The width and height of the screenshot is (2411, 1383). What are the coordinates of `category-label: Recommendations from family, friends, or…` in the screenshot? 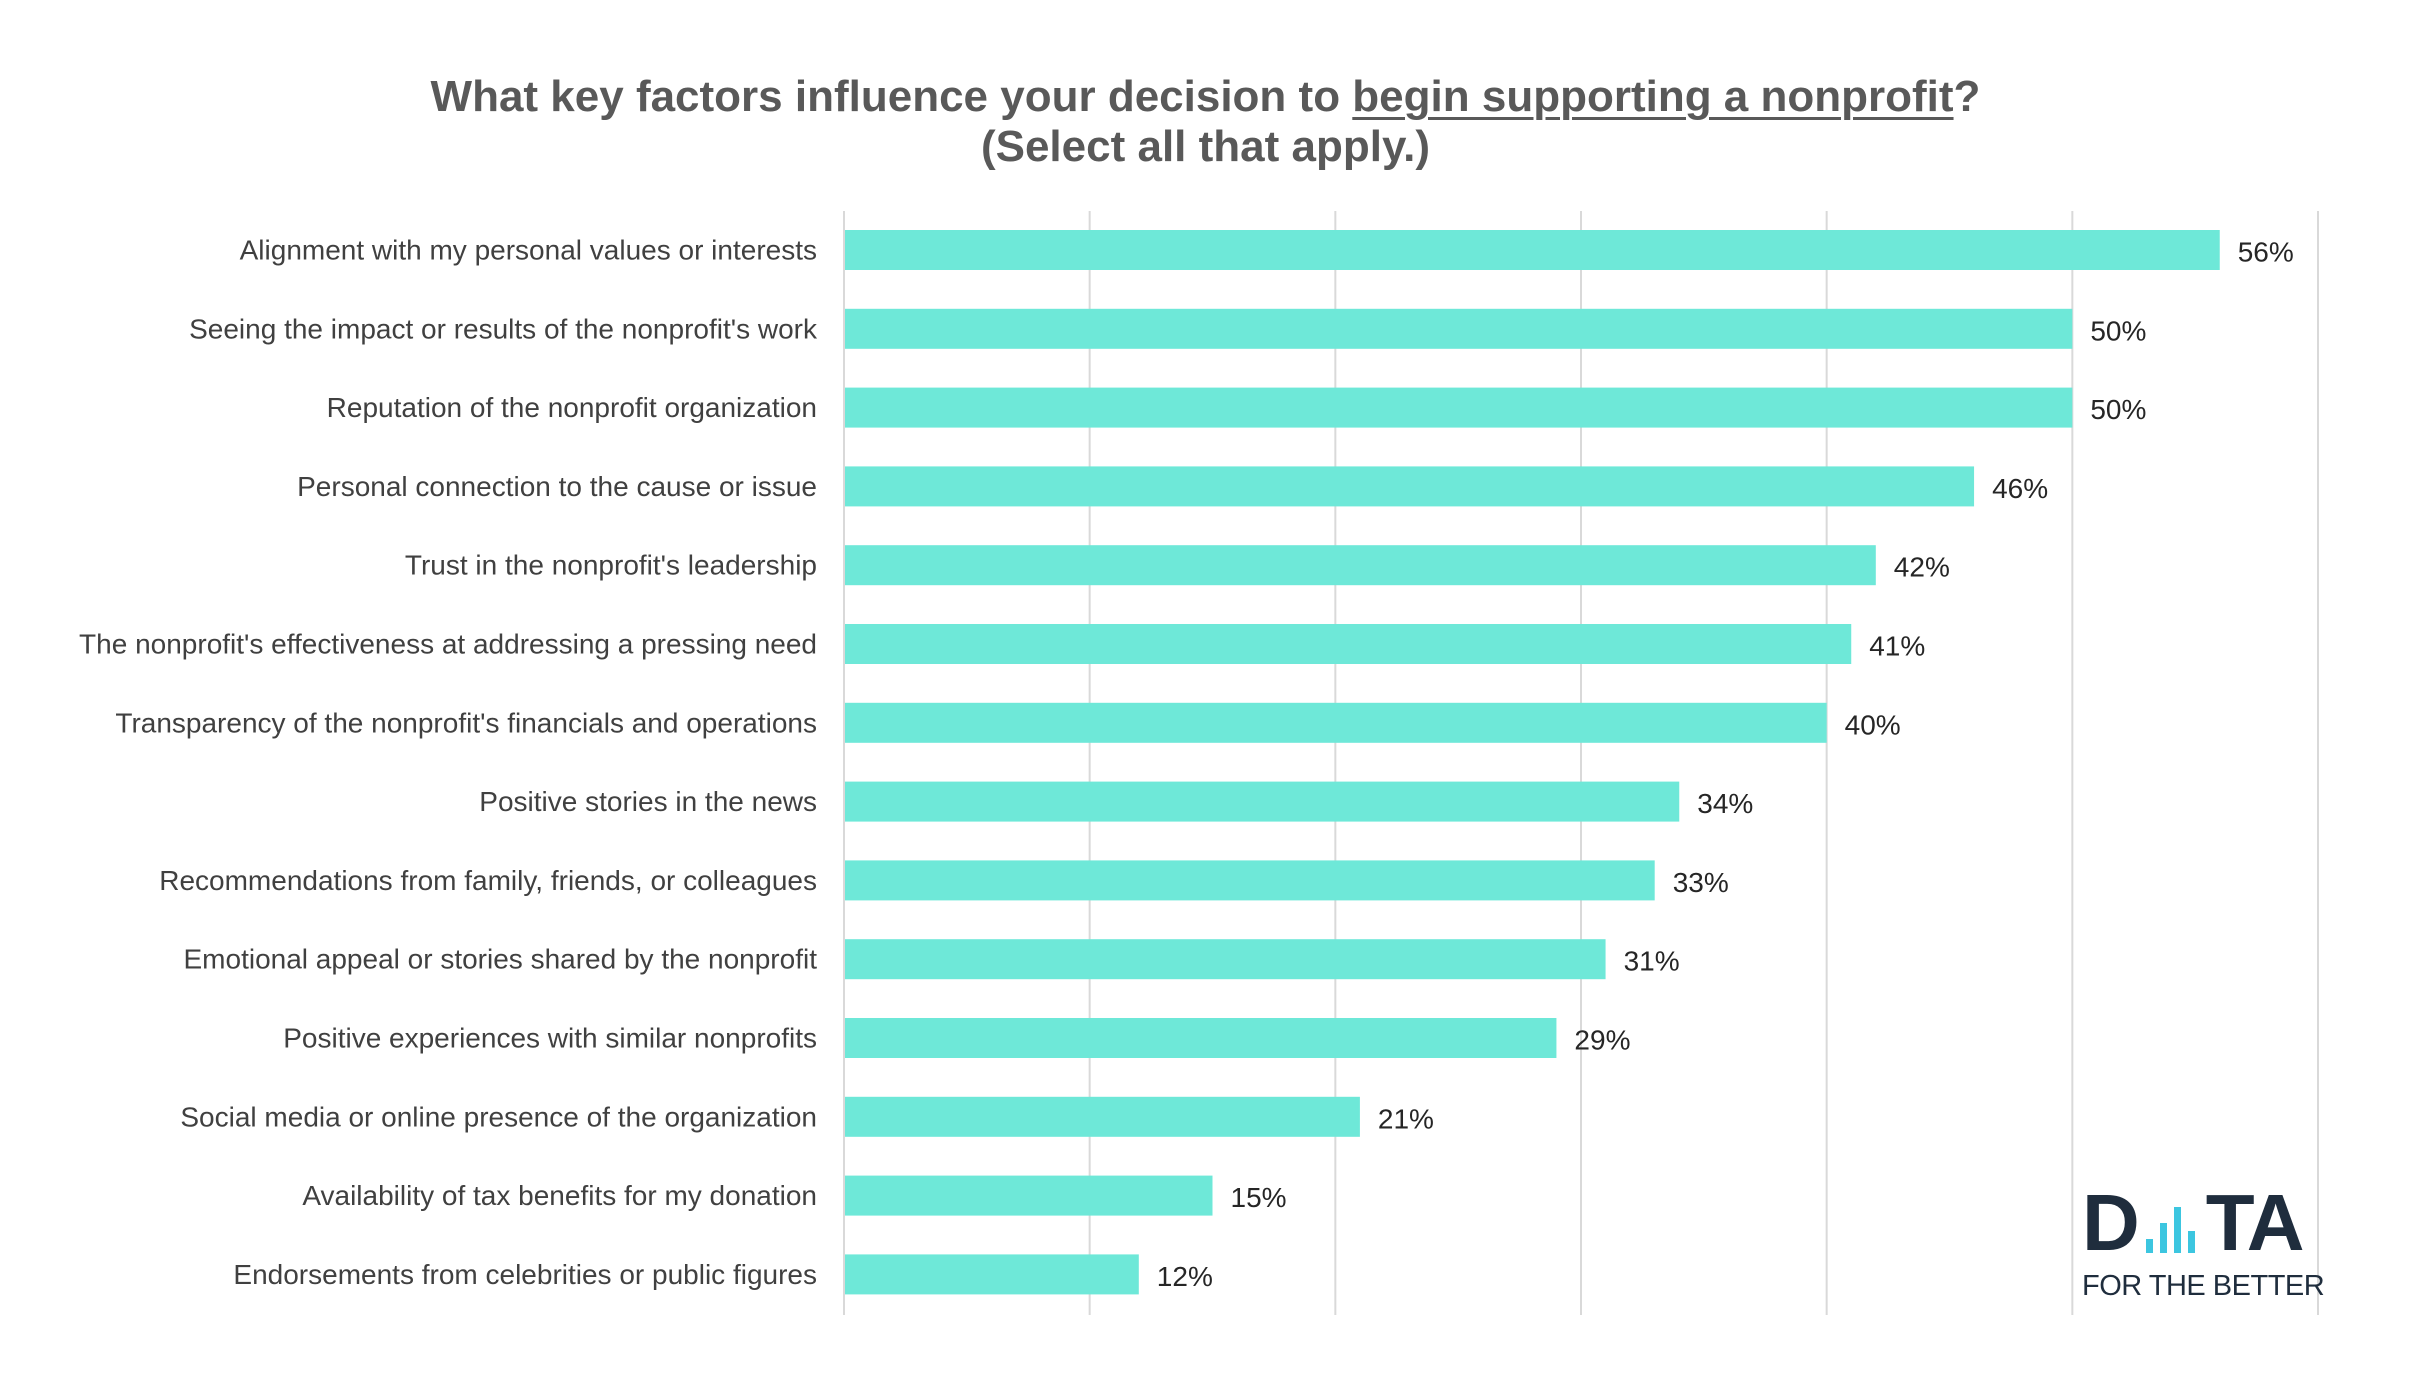 It's located at (488, 880).